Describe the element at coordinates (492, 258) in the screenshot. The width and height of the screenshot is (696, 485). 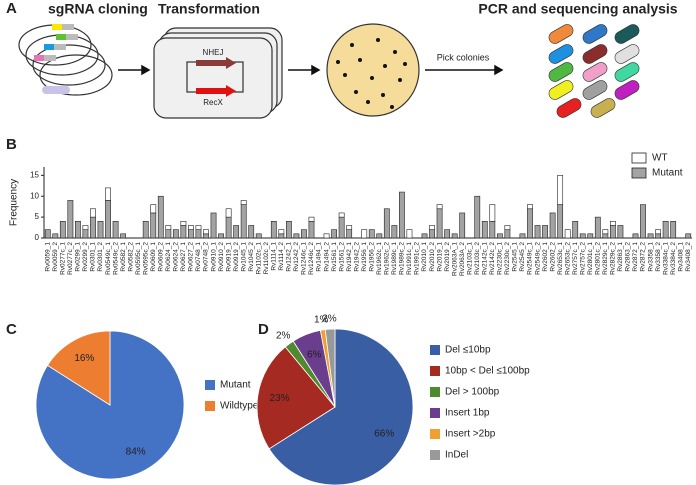
I see `x-tick-label: Rv2142c_2` at that location.